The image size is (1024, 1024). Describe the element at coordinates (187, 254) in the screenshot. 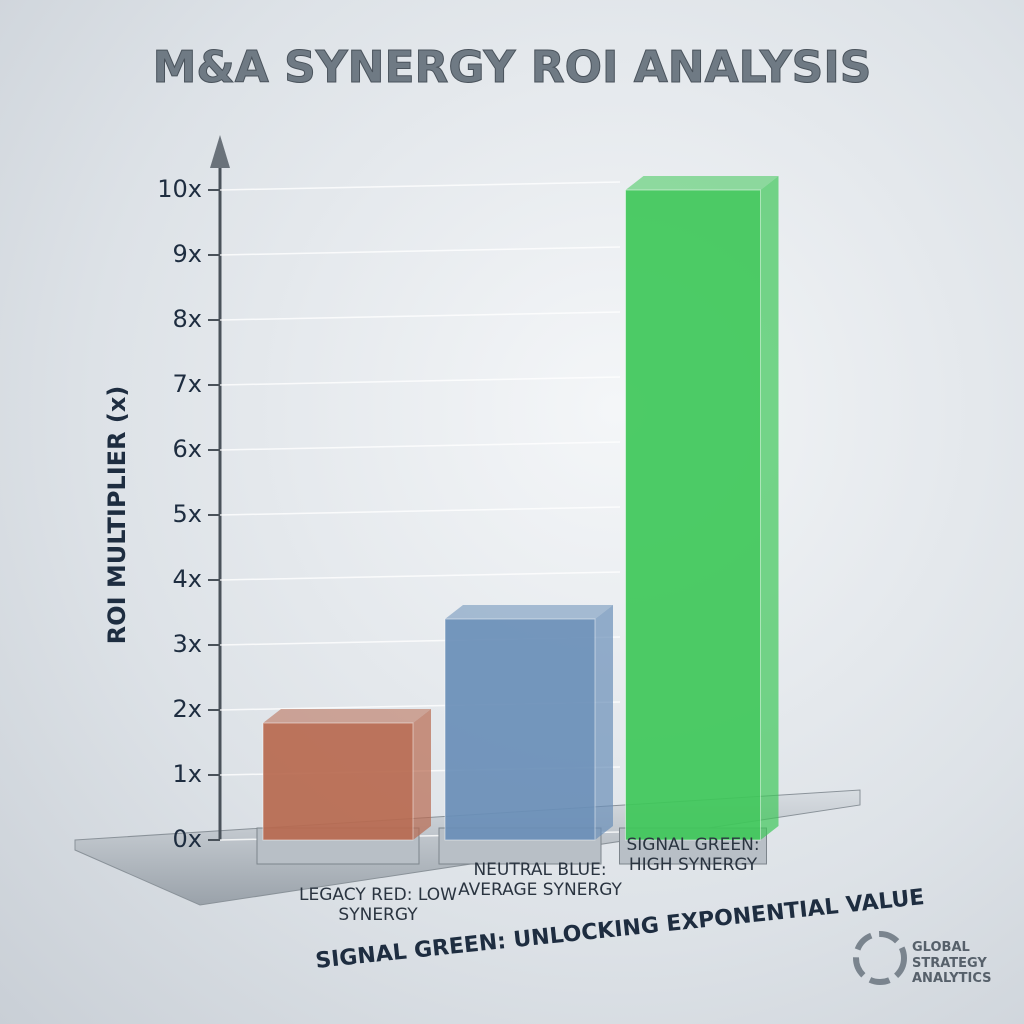

I see `y-tick-label: 9x` at that location.